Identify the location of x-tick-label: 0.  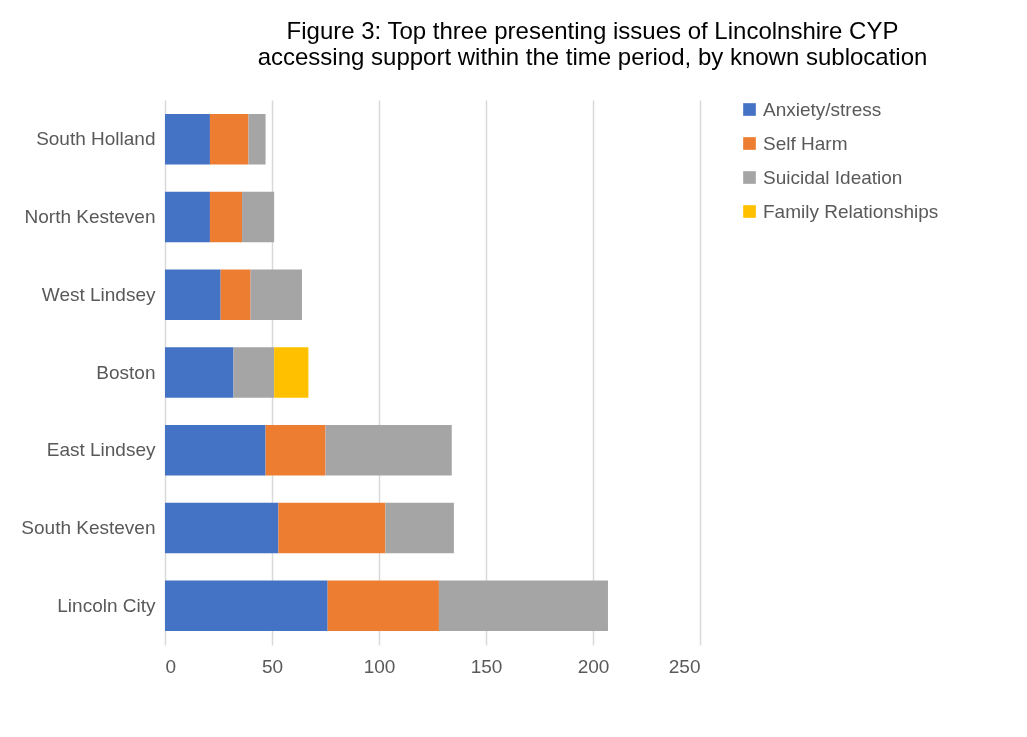
(171, 666).